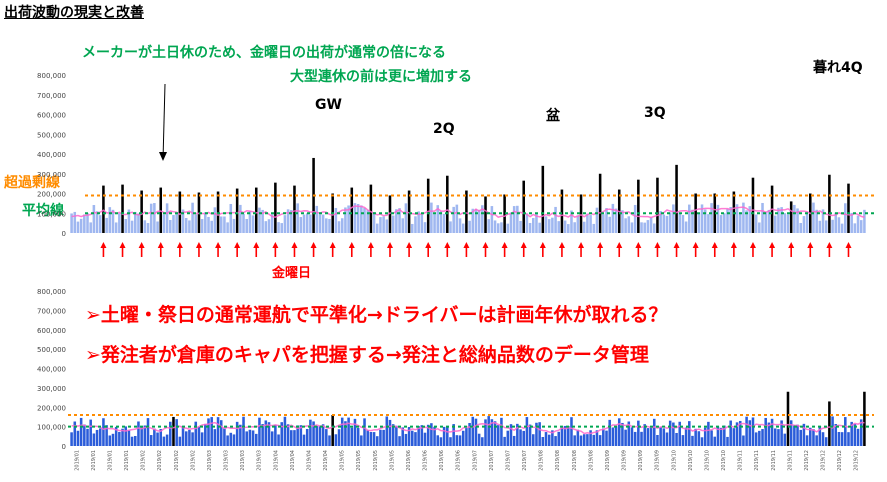  Describe the element at coordinates (51, 214) in the screenshot. I see `y-tick-label: 100,000` at that location.